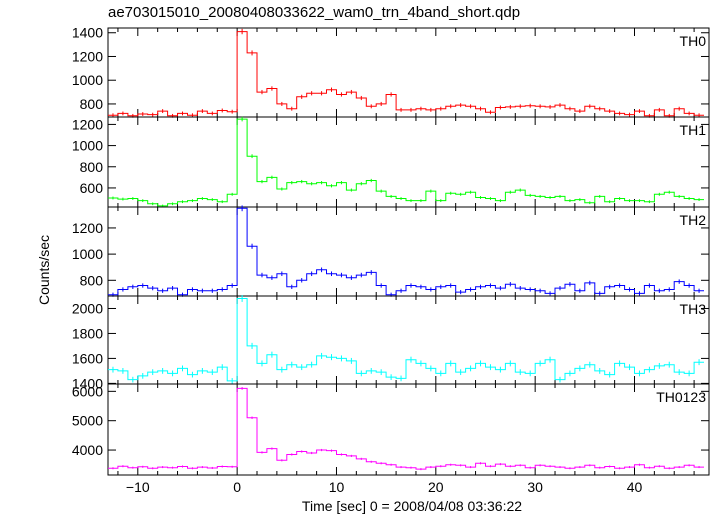 Image resolution: width=717 pixels, height=516 pixels. Describe the element at coordinates (337, 487) in the screenshot. I see `x-tick-label: 10` at that location.